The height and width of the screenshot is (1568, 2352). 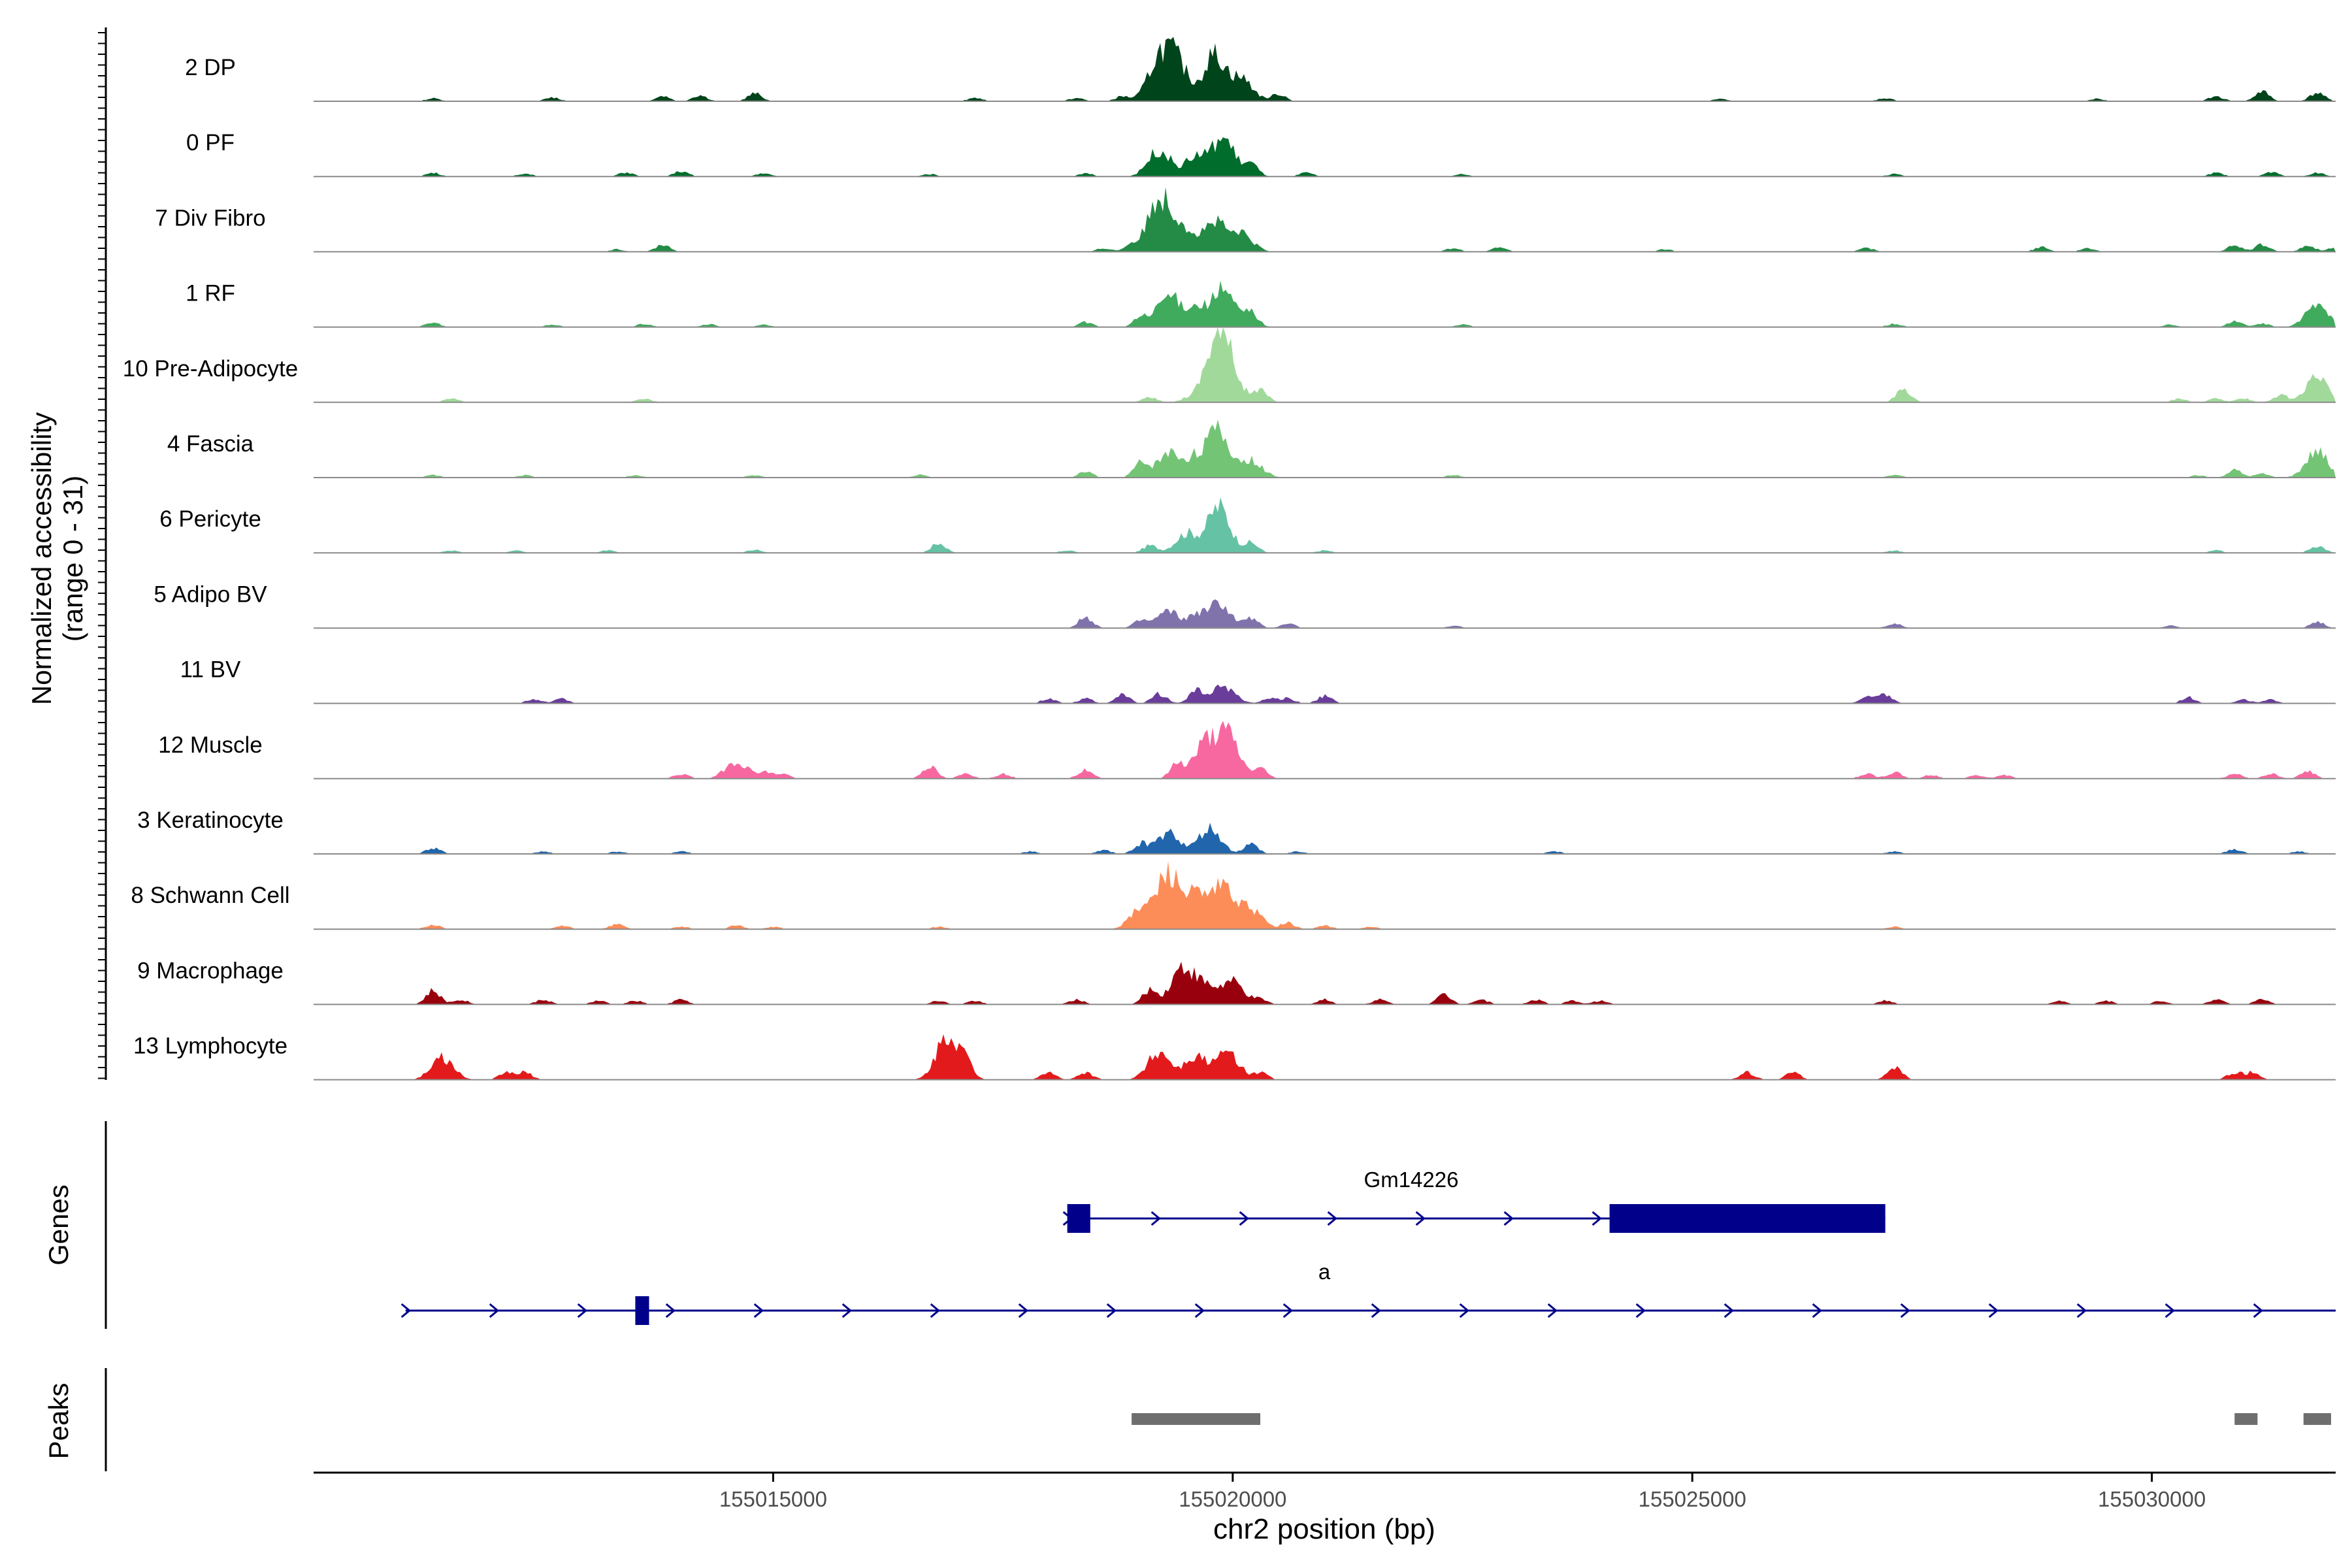 I want to click on track-label: 13 Lymphocyte, so click(x=210, y=1046).